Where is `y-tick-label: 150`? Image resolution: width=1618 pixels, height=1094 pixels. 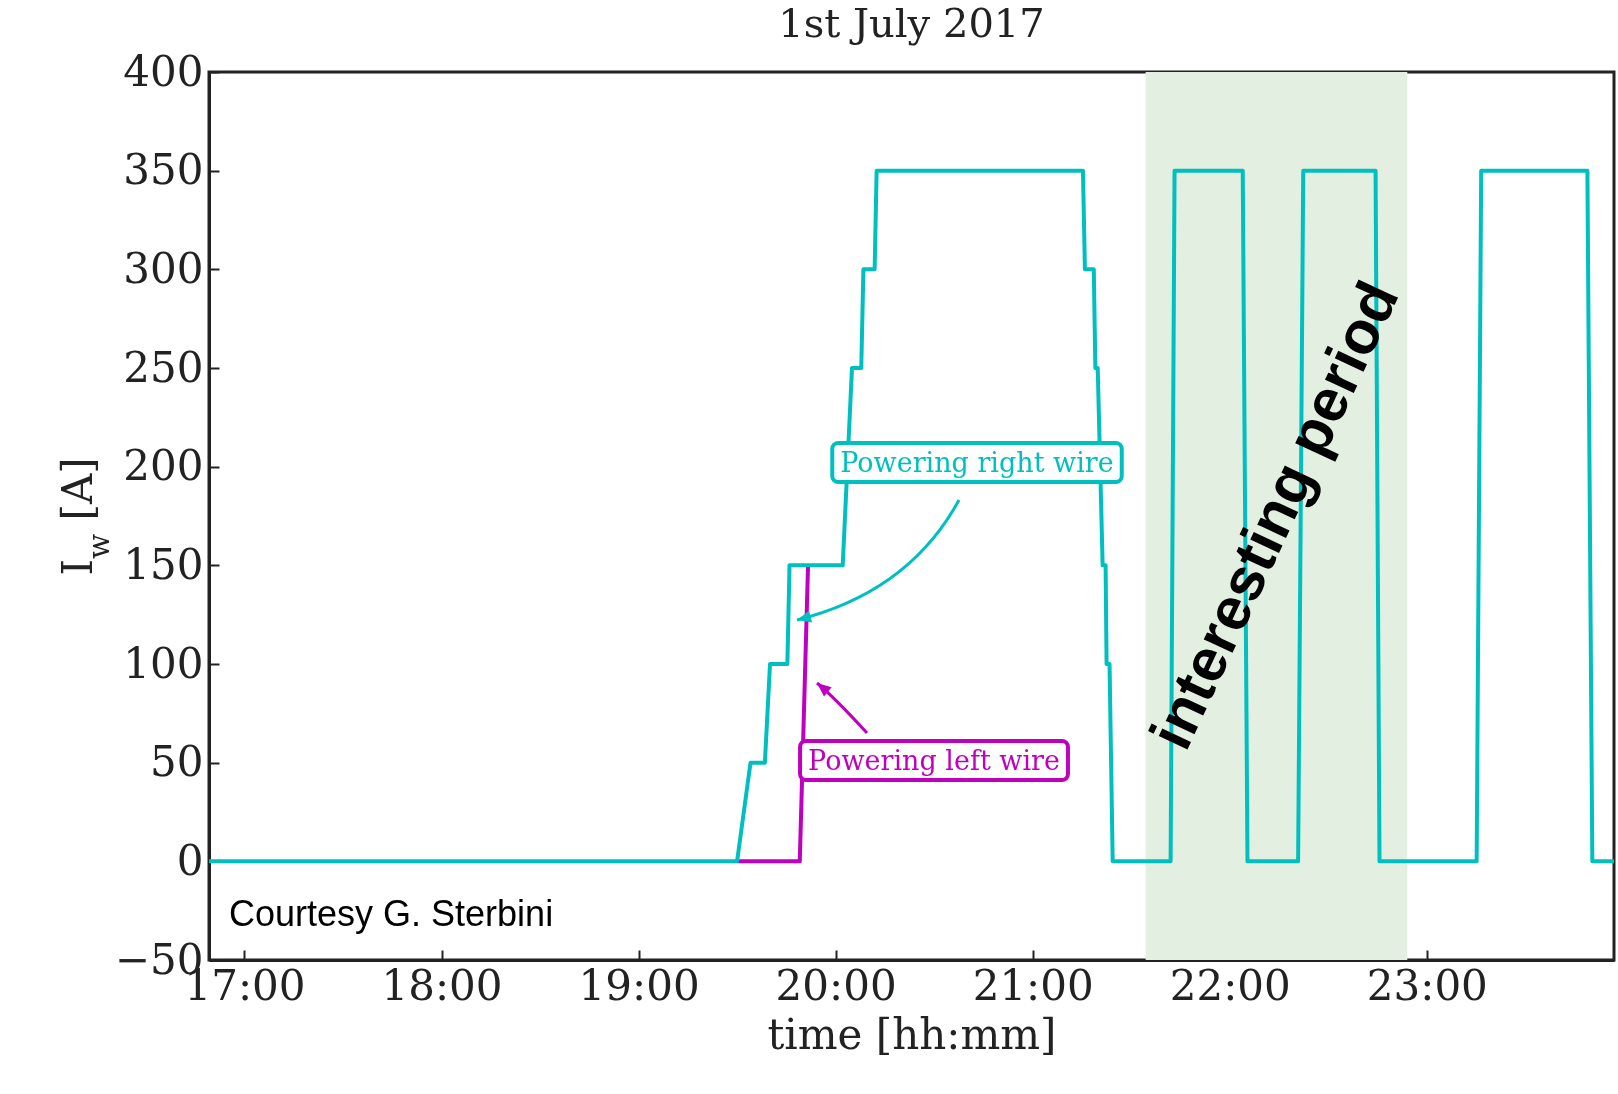
y-tick-label: 150 is located at coordinates (163, 564).